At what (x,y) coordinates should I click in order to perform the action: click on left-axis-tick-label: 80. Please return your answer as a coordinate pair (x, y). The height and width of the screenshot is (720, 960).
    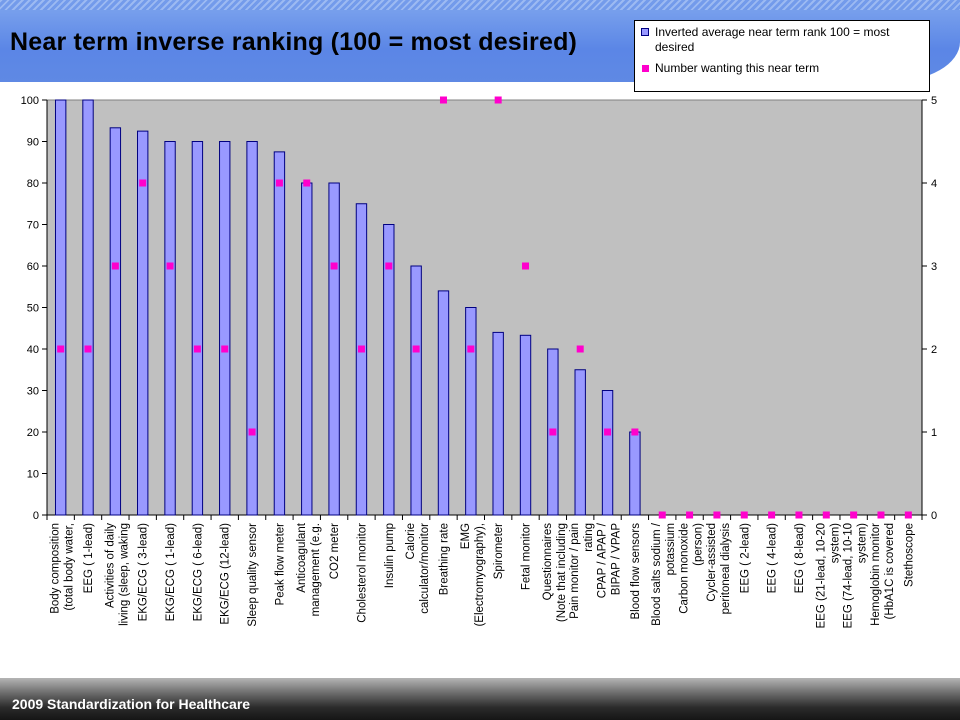
    Looking at the image, I should click on (33, 184).